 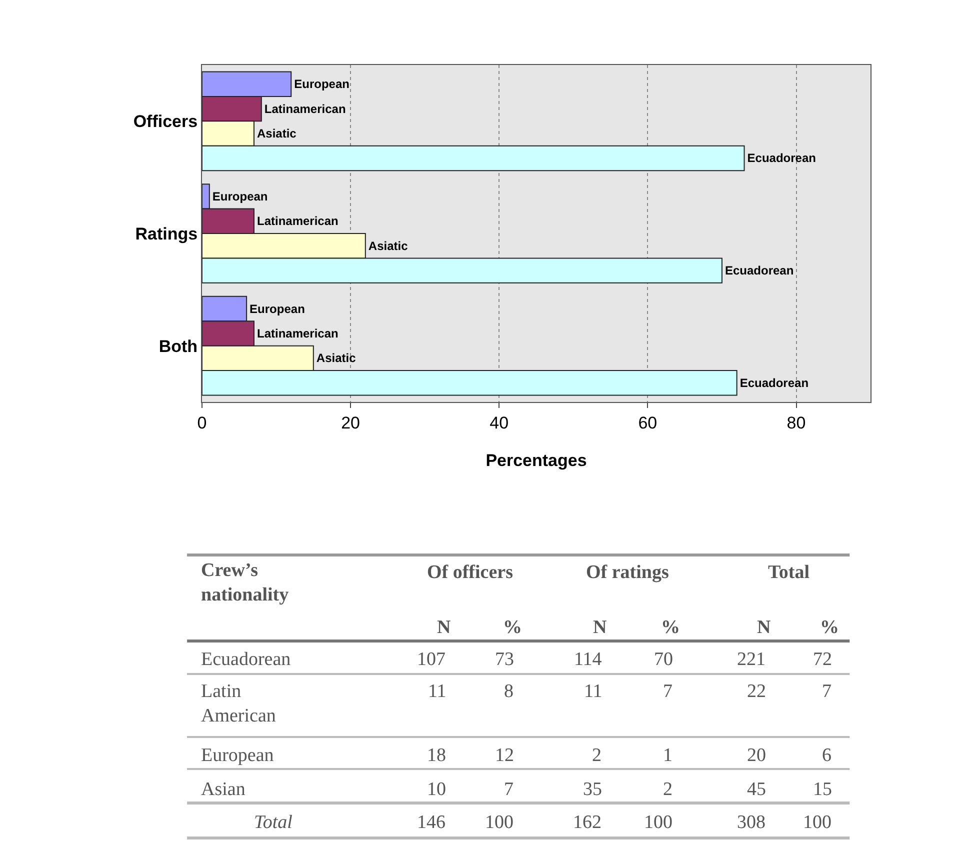 What do you see at coordinates (587, 822) in the screenshot?
I see `data-label: 162` at bounding box center [587, 822].